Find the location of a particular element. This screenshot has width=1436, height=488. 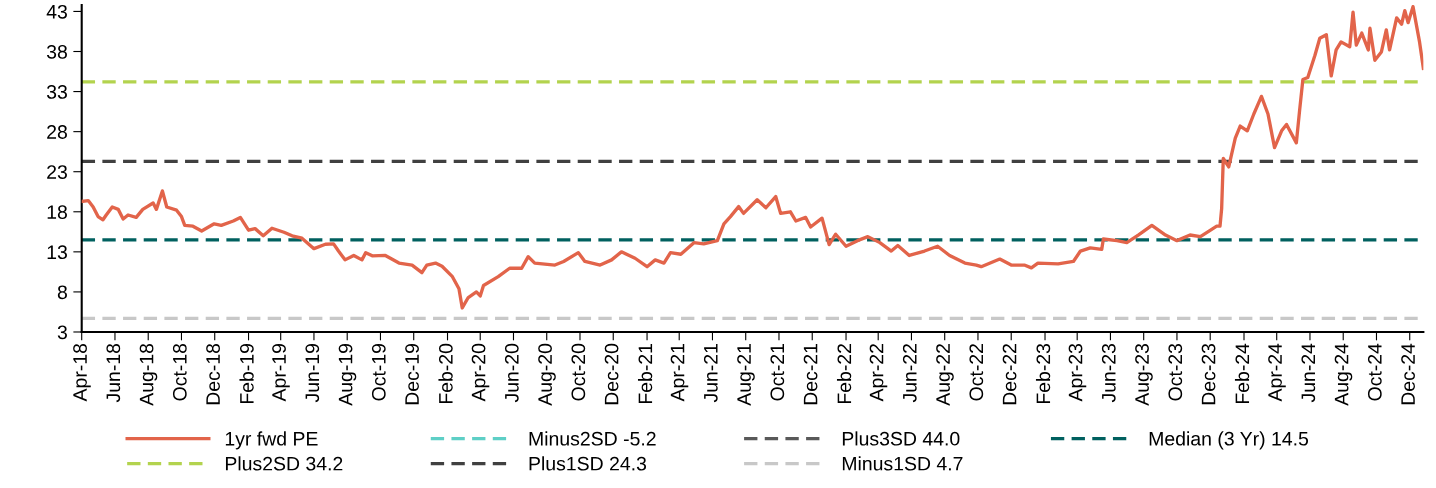

x-tick-label: Jun-22 is located at coordinates (909, 373).